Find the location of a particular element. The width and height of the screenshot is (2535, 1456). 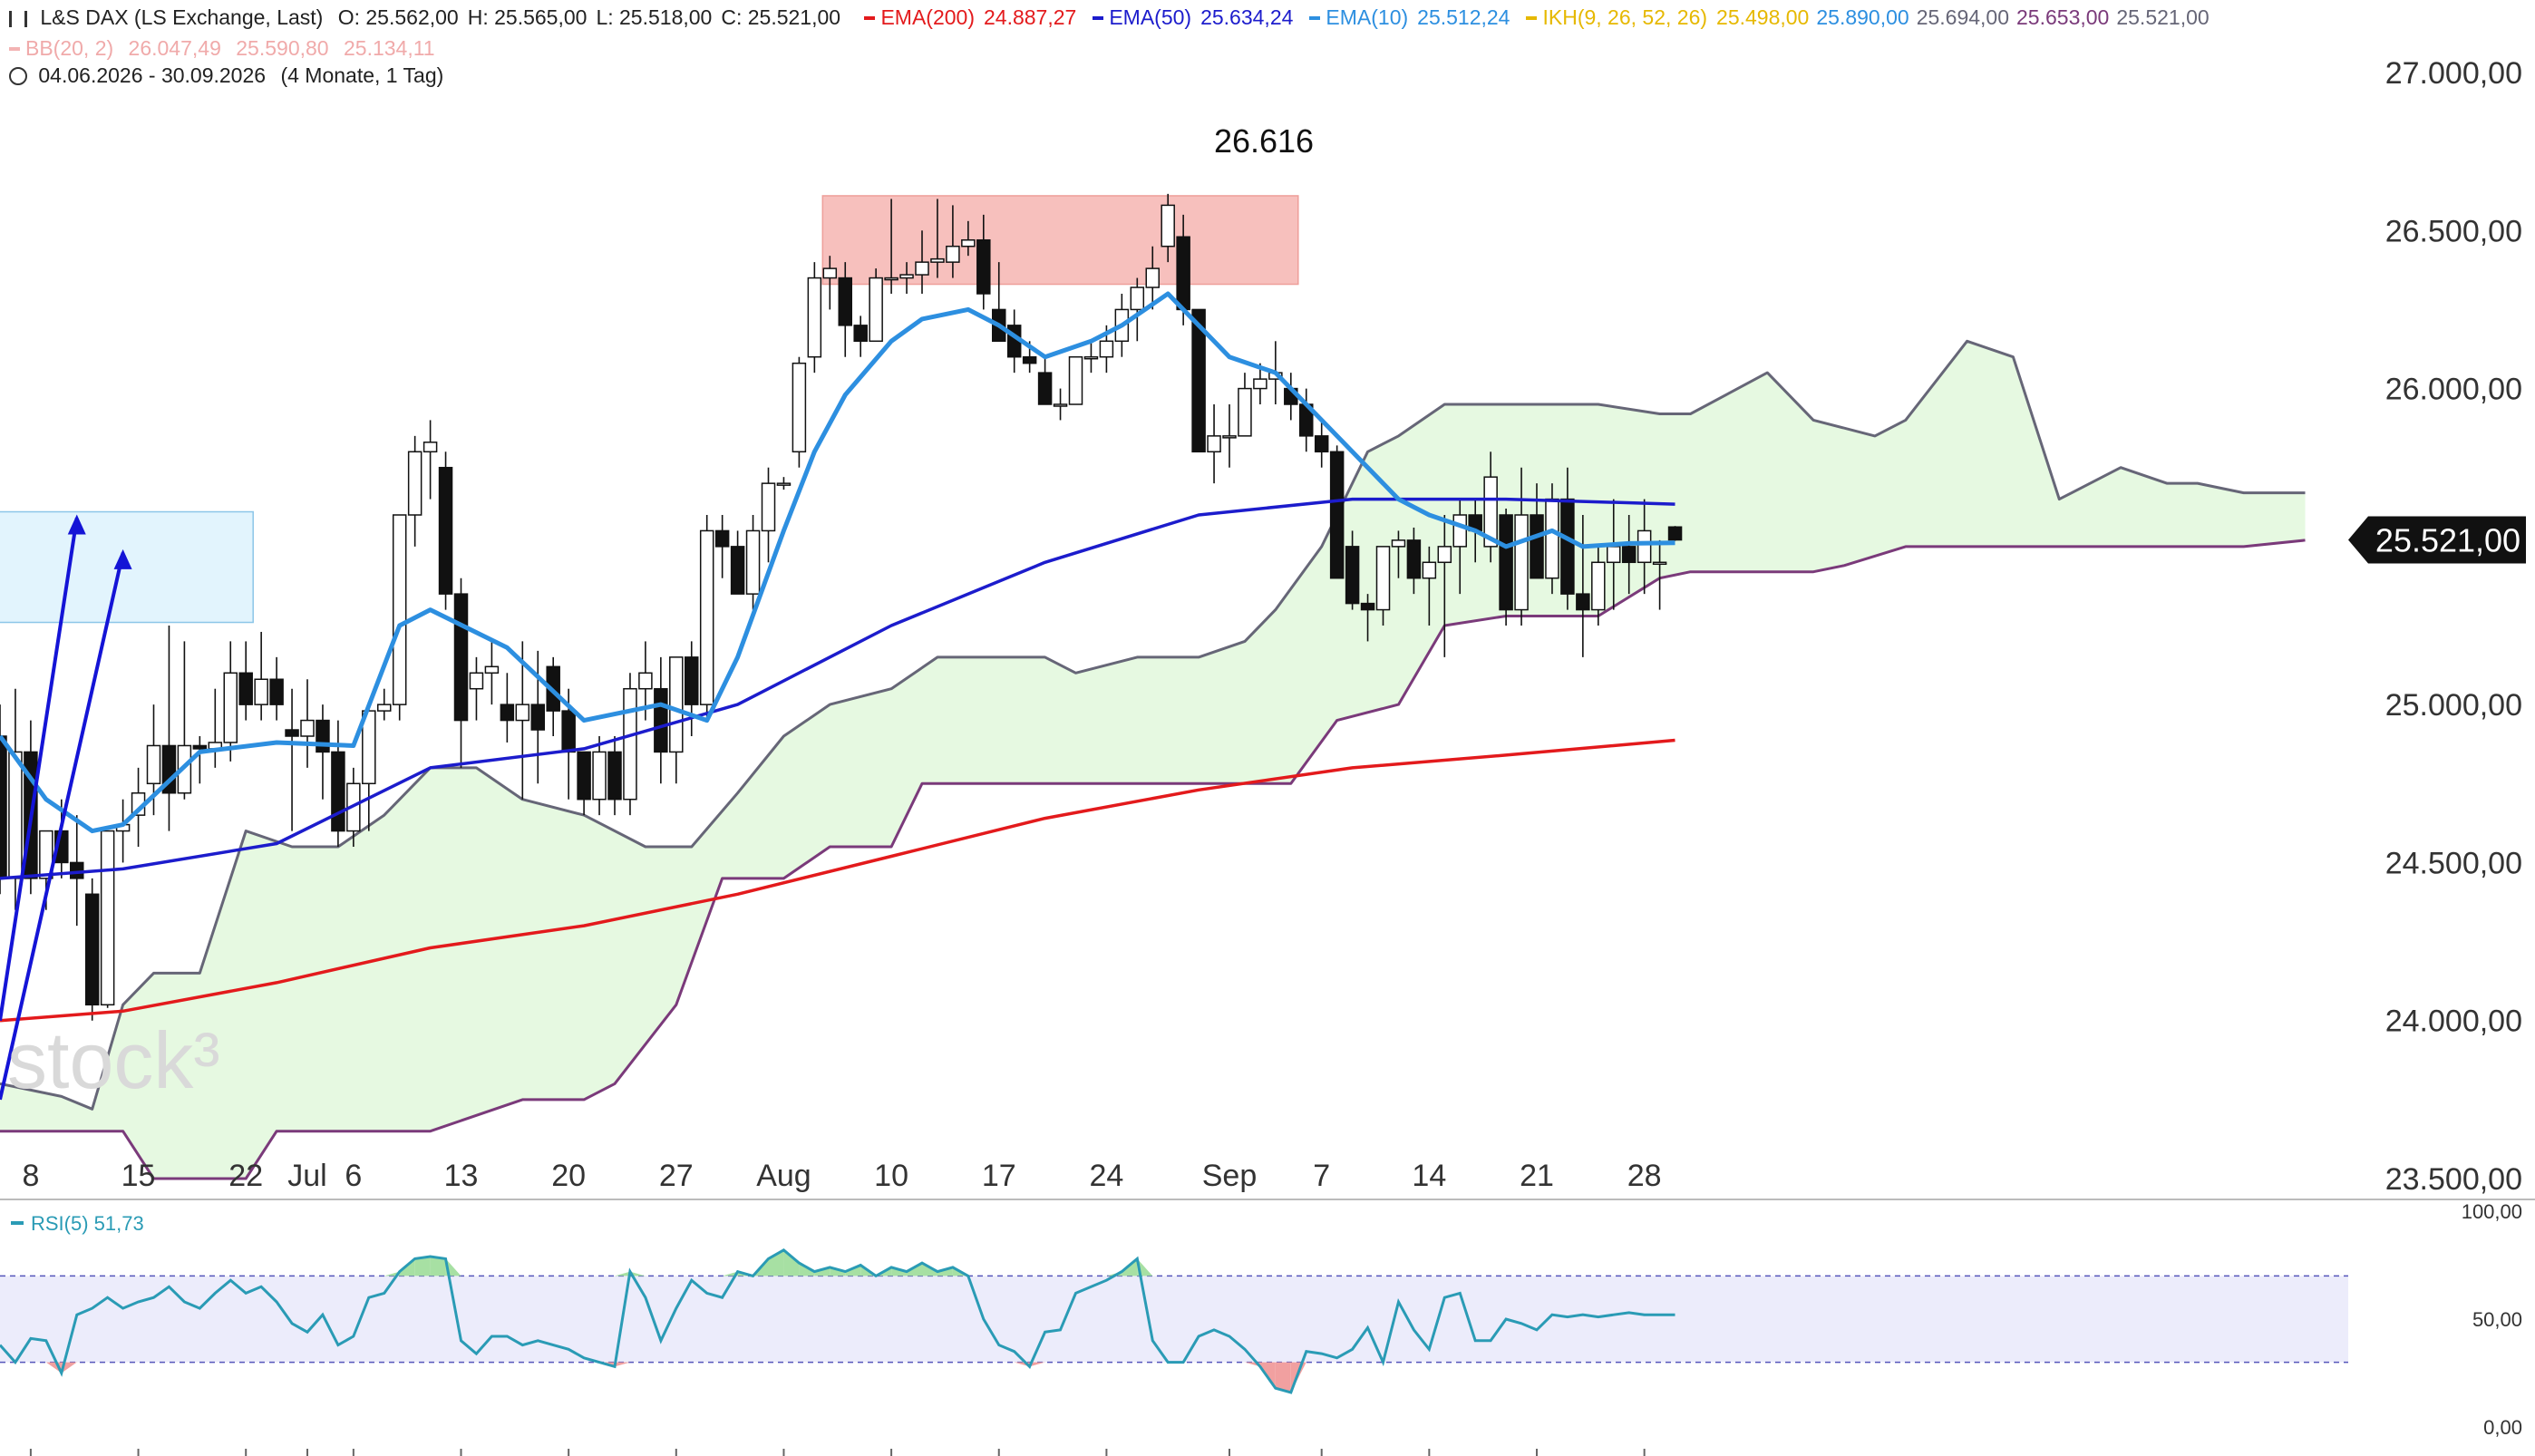

indicator-legend-item: EMA(200) 24.887,27 is located at coordinates (973, 17).